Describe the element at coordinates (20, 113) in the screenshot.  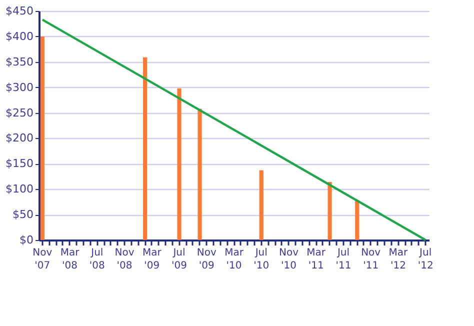
I see `y-tick-label: $250` at that location.